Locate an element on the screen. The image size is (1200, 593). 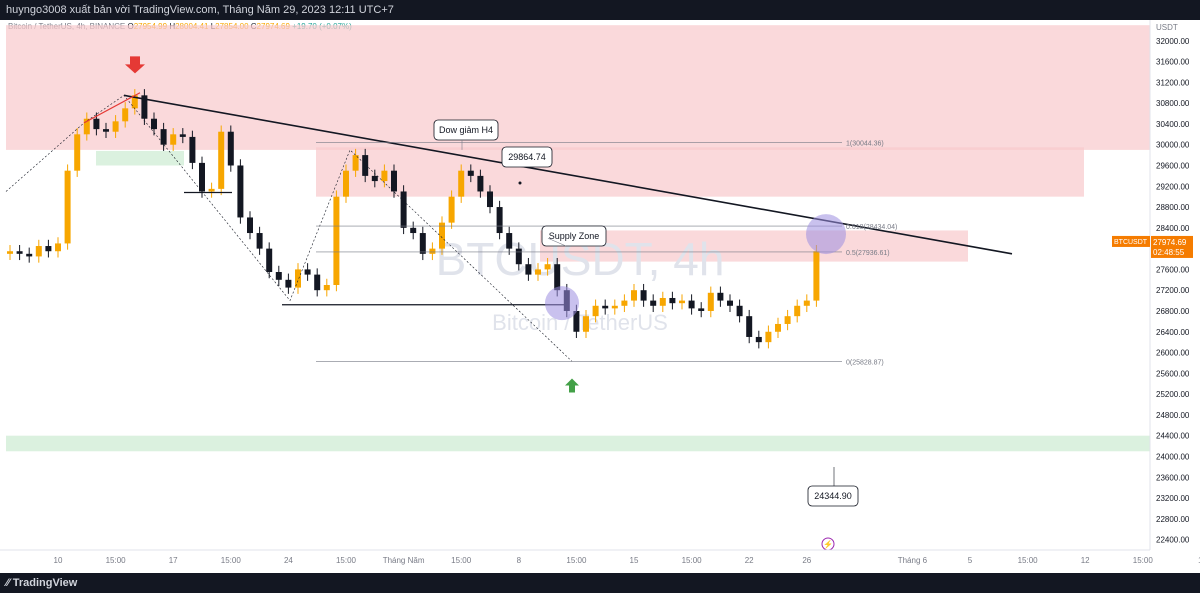
x-tick-label: 15 is located at coordinates (634, 560).